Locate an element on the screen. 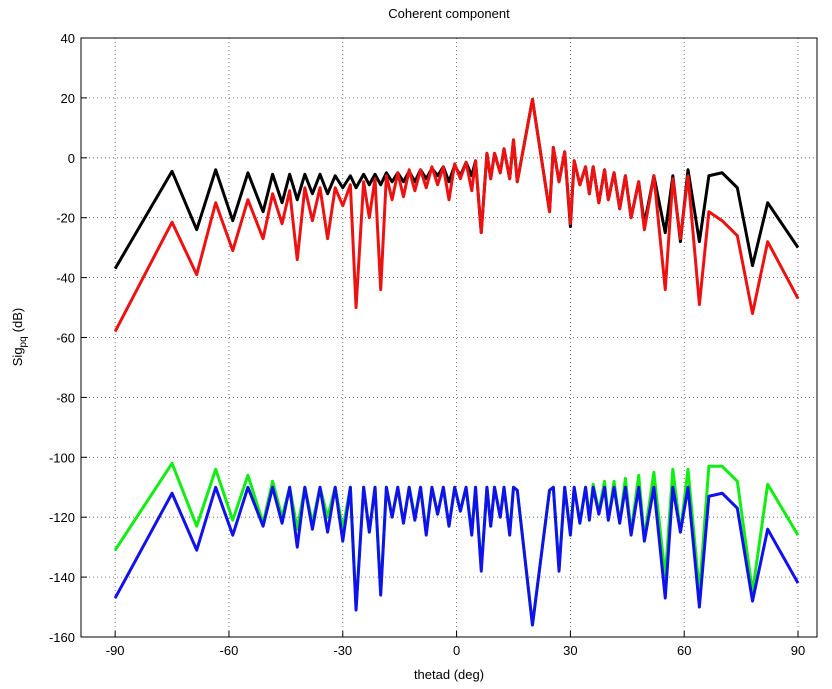  y-tick-label: -80 is located at coordinates (65, 397).